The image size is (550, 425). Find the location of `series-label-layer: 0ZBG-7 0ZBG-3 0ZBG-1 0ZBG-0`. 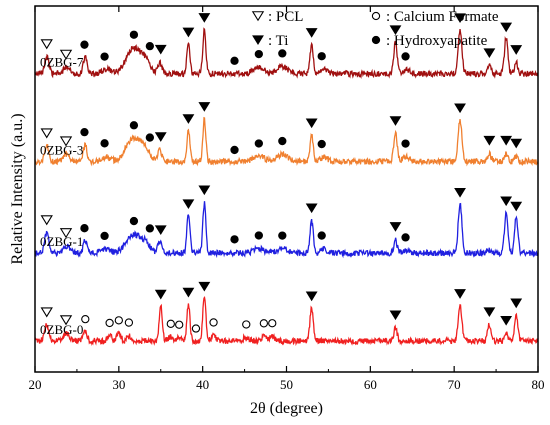

series-label-layer: 0ZBG-7 0ZBG-3 0ZBG-1 0ZBG-0 is located at coordinates (62, 196).